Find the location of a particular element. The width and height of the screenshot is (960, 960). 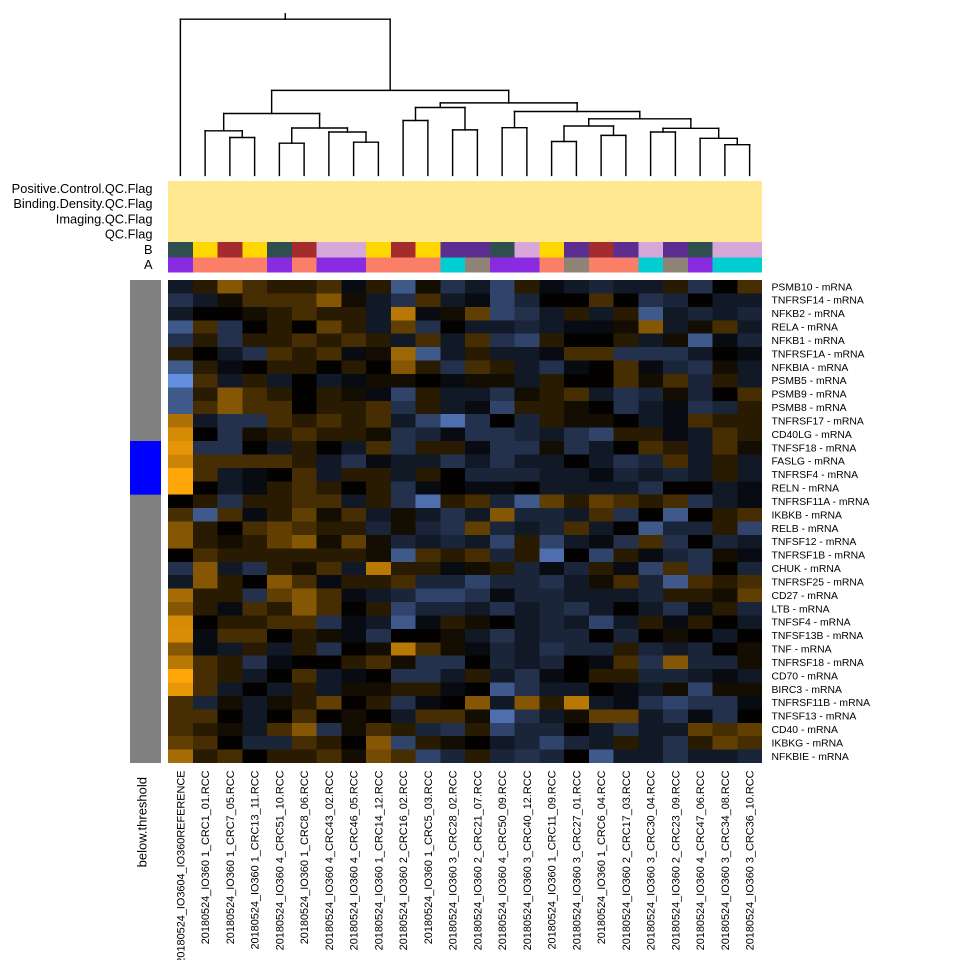

svg-text: IKBKG - mRNA is located at coordinates (808, 743).